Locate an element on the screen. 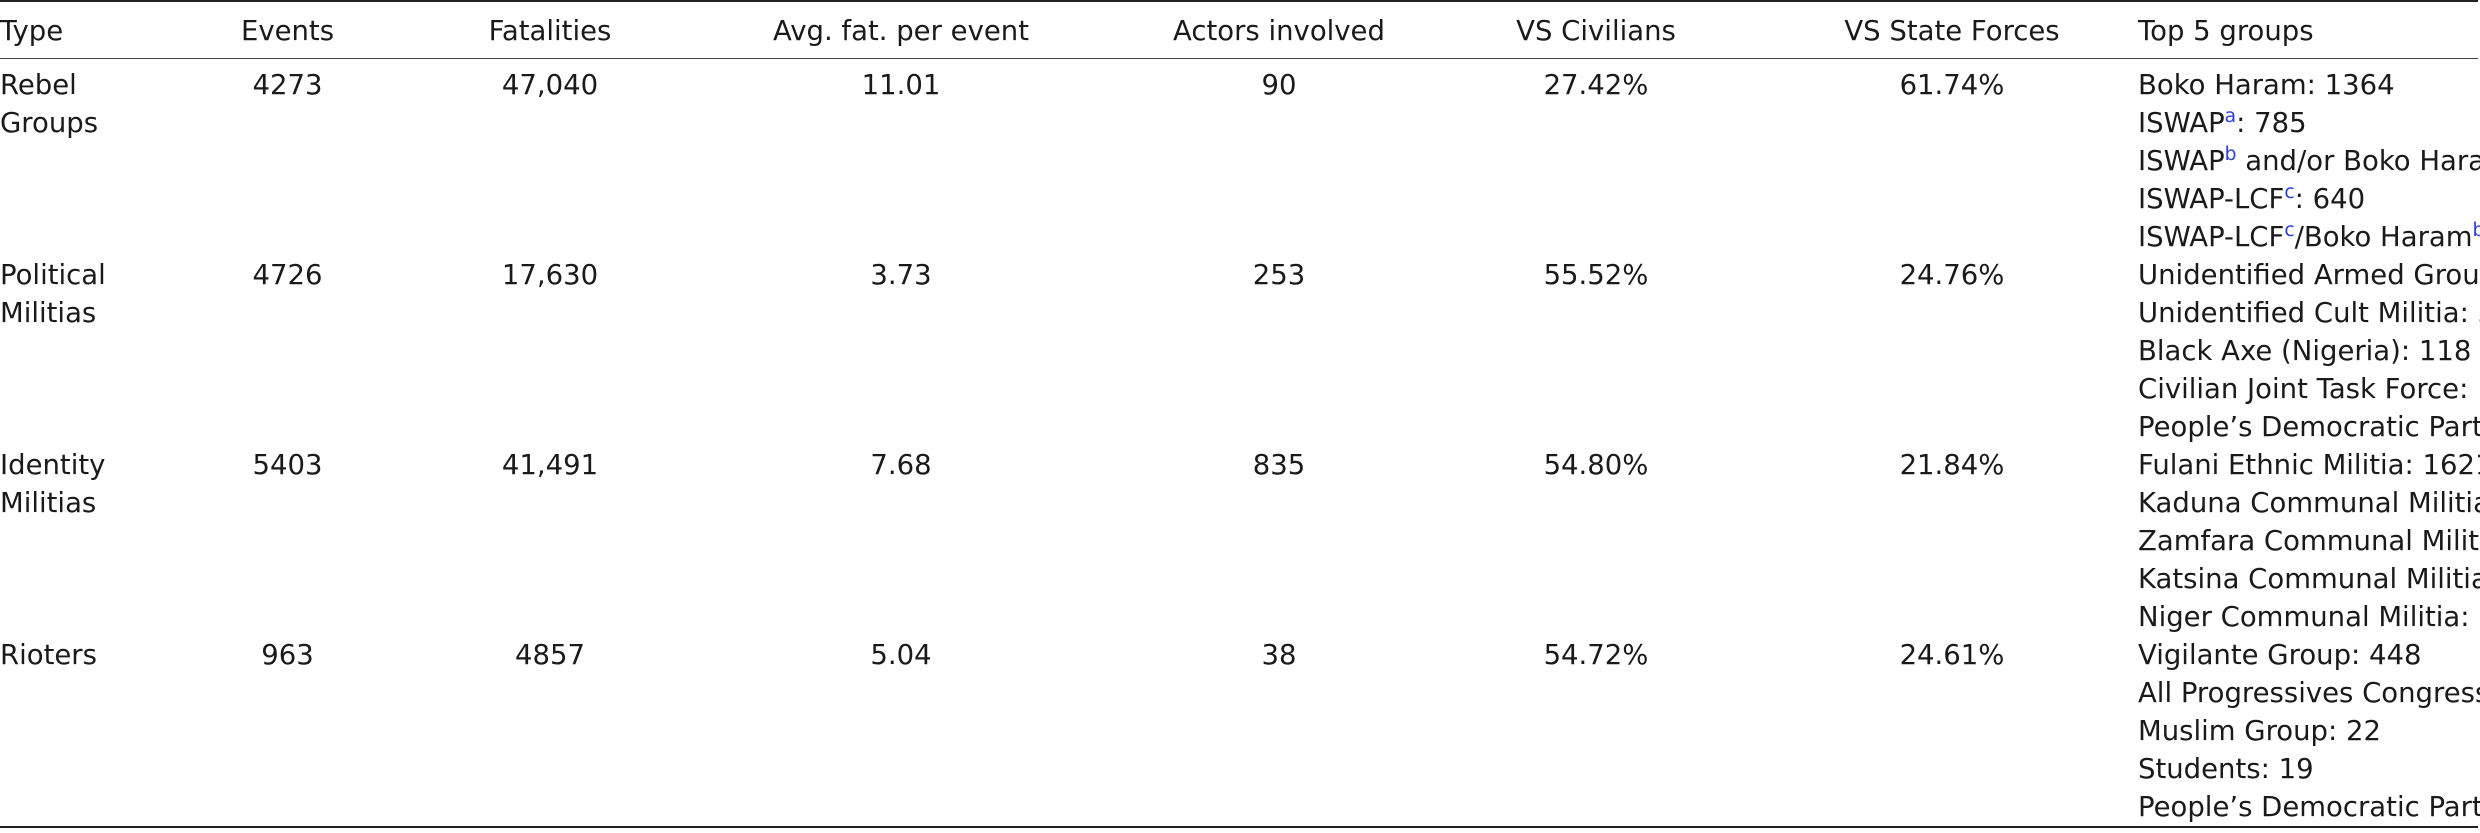  group-entry: Kaduna Communal Militia: 645 is located at coordinates (2309, 503).